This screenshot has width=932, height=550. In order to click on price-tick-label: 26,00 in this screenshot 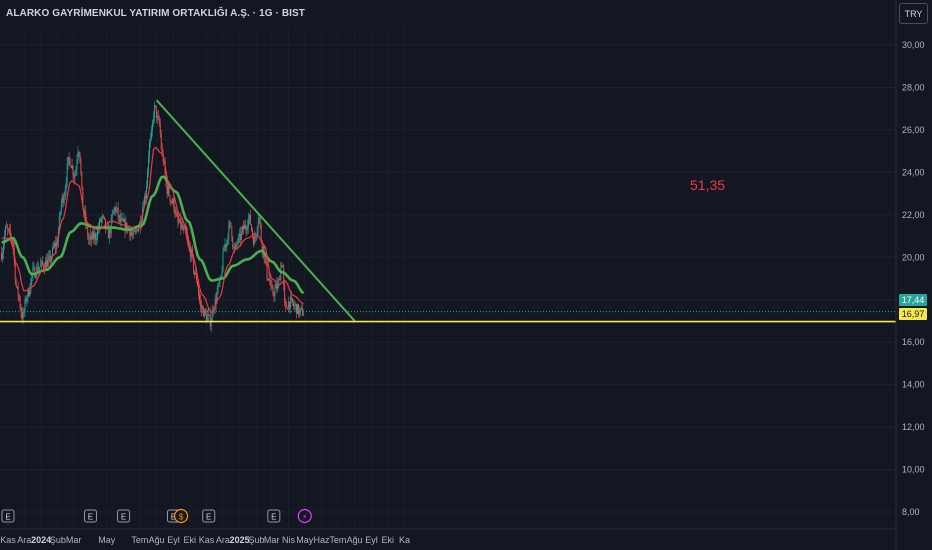, I will do `click(913, 130)`.